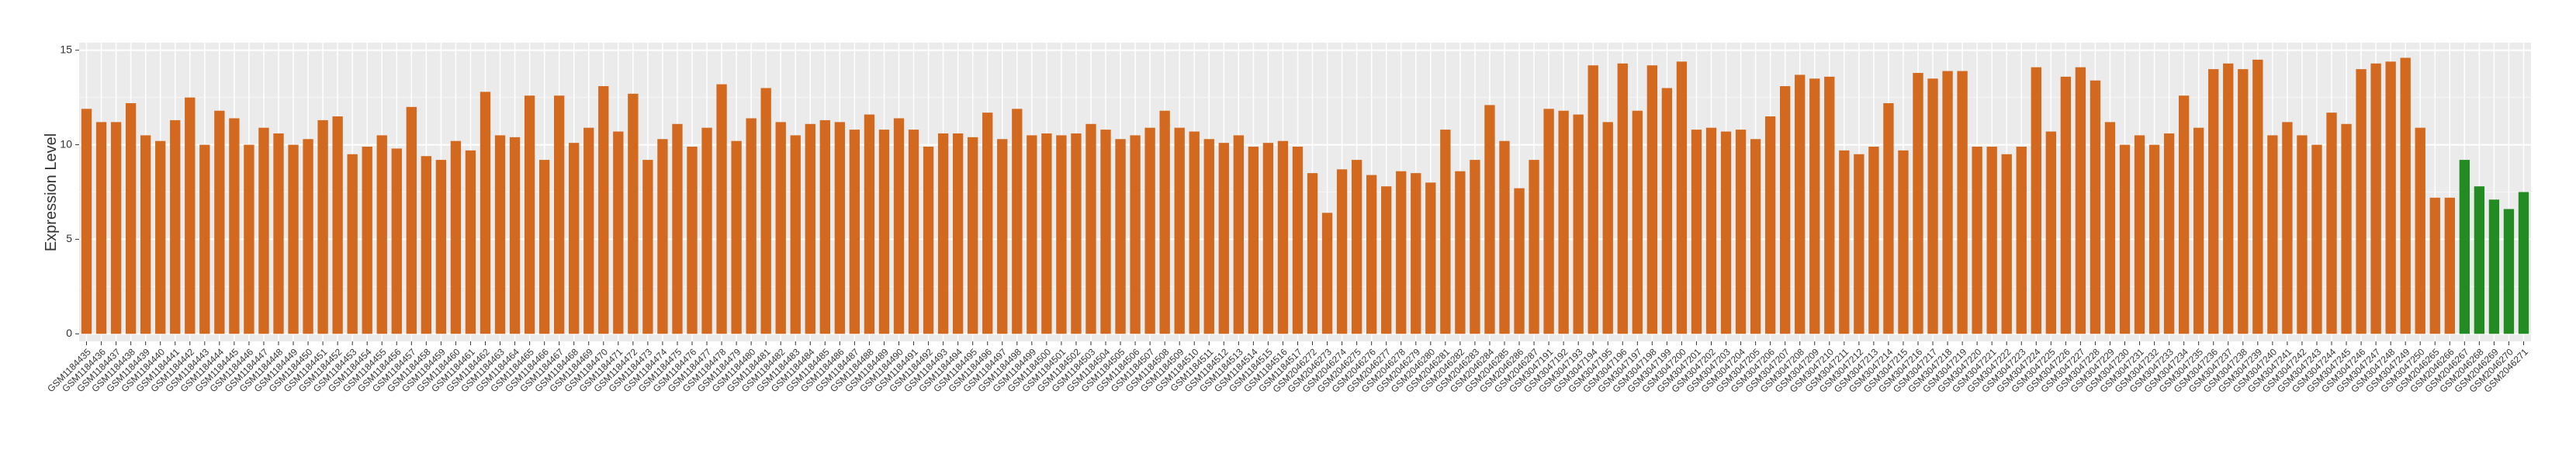  I want to click on y-axis-title: Expression Level, so click(51, 192).